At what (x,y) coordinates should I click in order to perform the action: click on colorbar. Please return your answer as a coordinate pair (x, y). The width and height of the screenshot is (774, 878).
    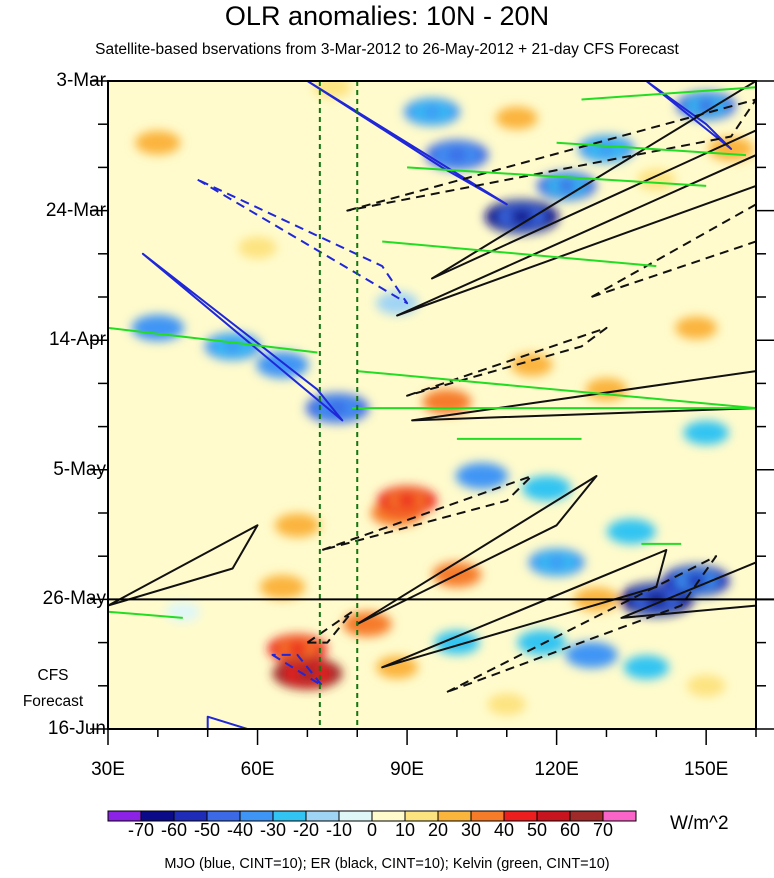
    Looking at the image, I should click on (372, 816).